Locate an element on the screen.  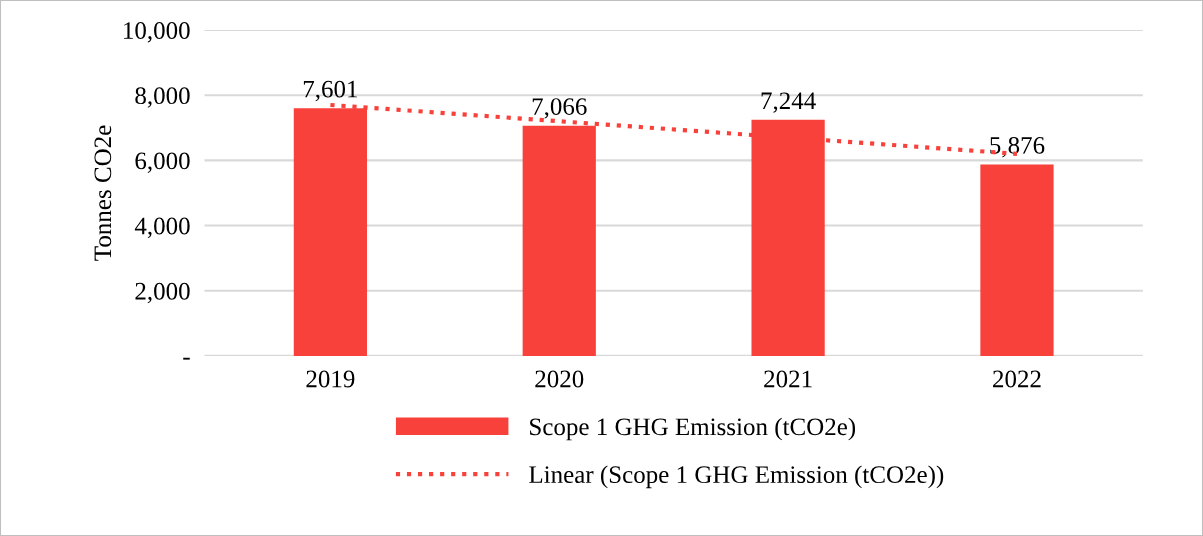
x-tick-label: 2019 is located at coordinates (330, 379).